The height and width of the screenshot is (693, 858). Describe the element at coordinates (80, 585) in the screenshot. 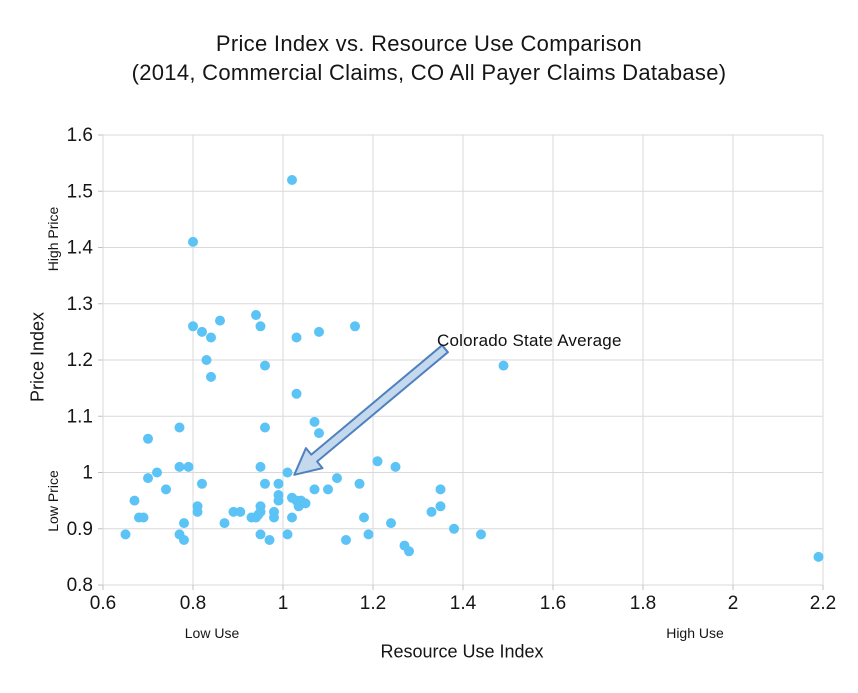

I see `y-tick-label: 0.8` at that location.